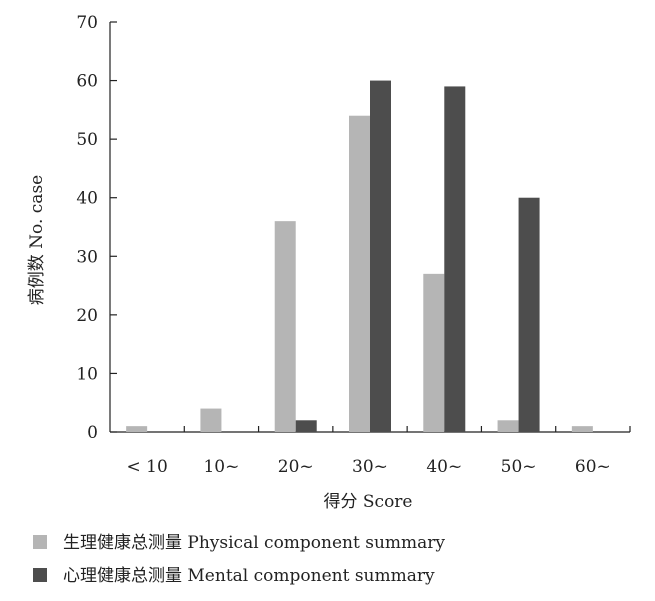 Image resolution: width=655 pixels, height=601 pixels. Describe the element at coordinates (370, 467) in the screenshot. I see `x-tick-label: 30~` at that location.